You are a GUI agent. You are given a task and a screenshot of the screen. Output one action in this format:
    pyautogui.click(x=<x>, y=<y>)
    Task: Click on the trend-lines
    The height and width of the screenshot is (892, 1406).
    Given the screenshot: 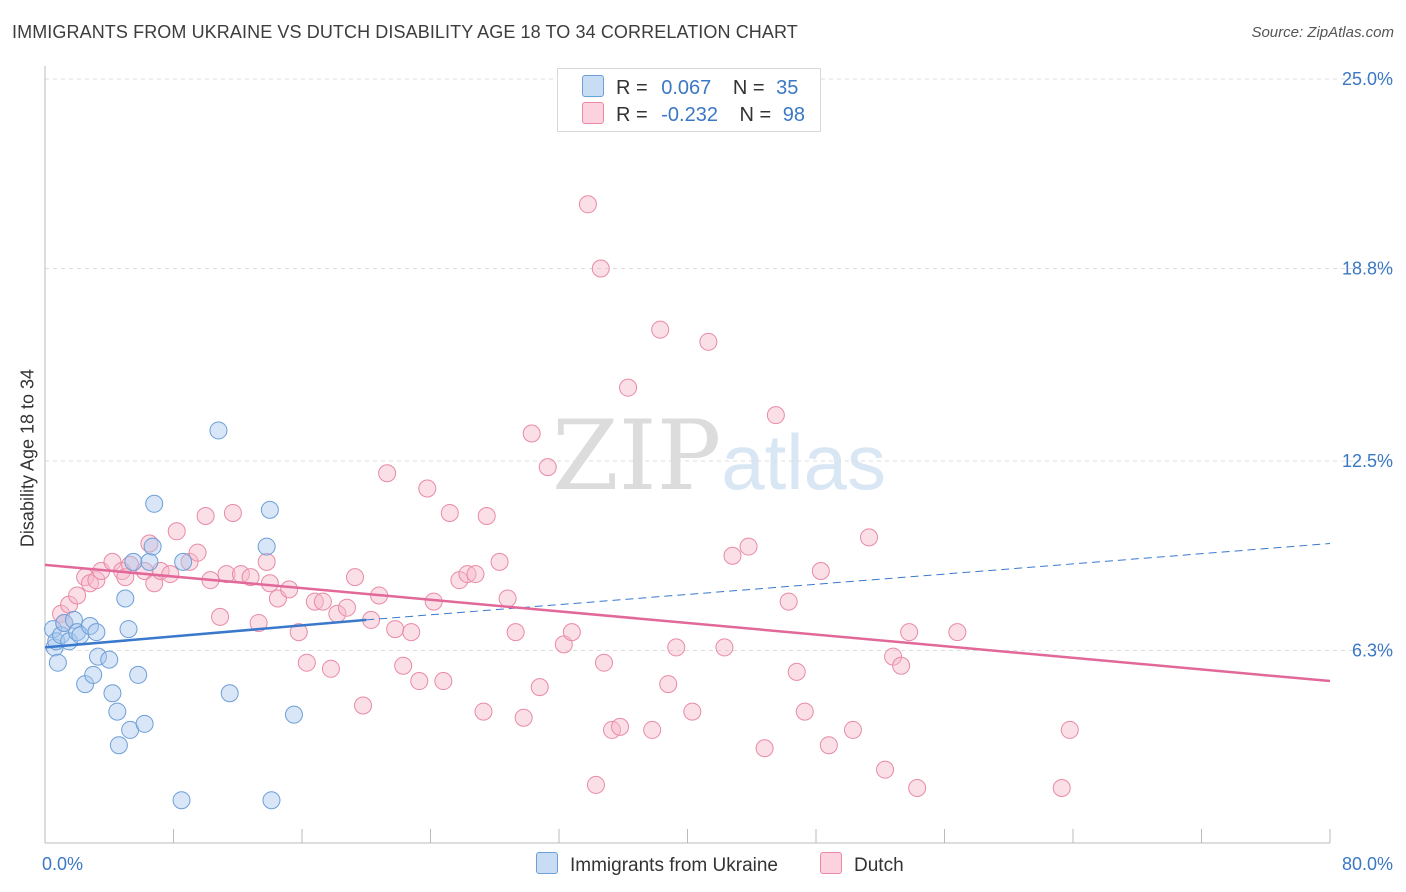 What is the action you would take?
    pyautogui.click(x=687, y=613)
    